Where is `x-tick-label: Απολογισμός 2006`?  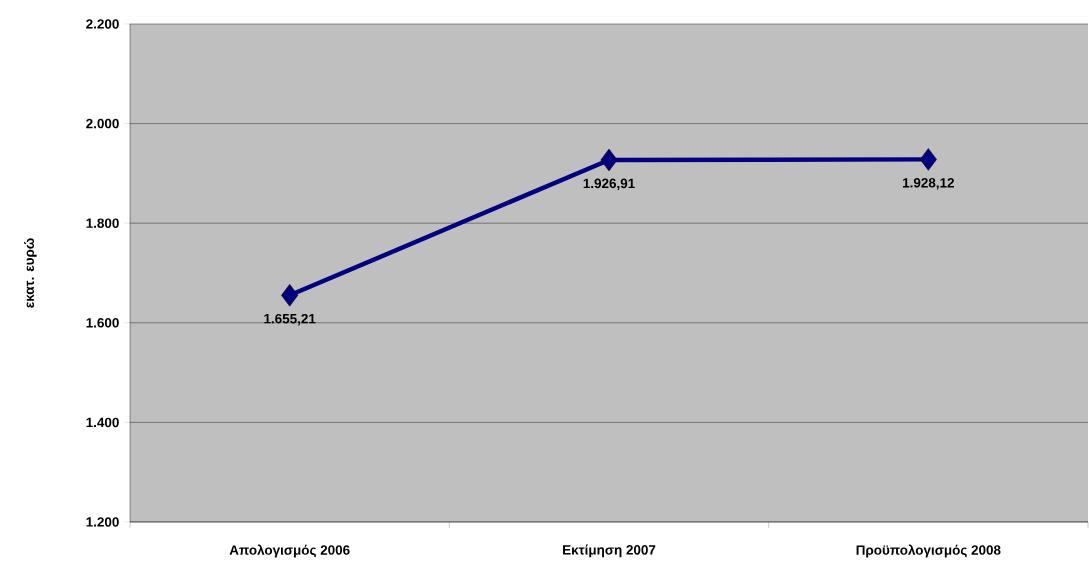 x-tick-label: Απολογισμός 2006 is located at coordinates (289, 551).